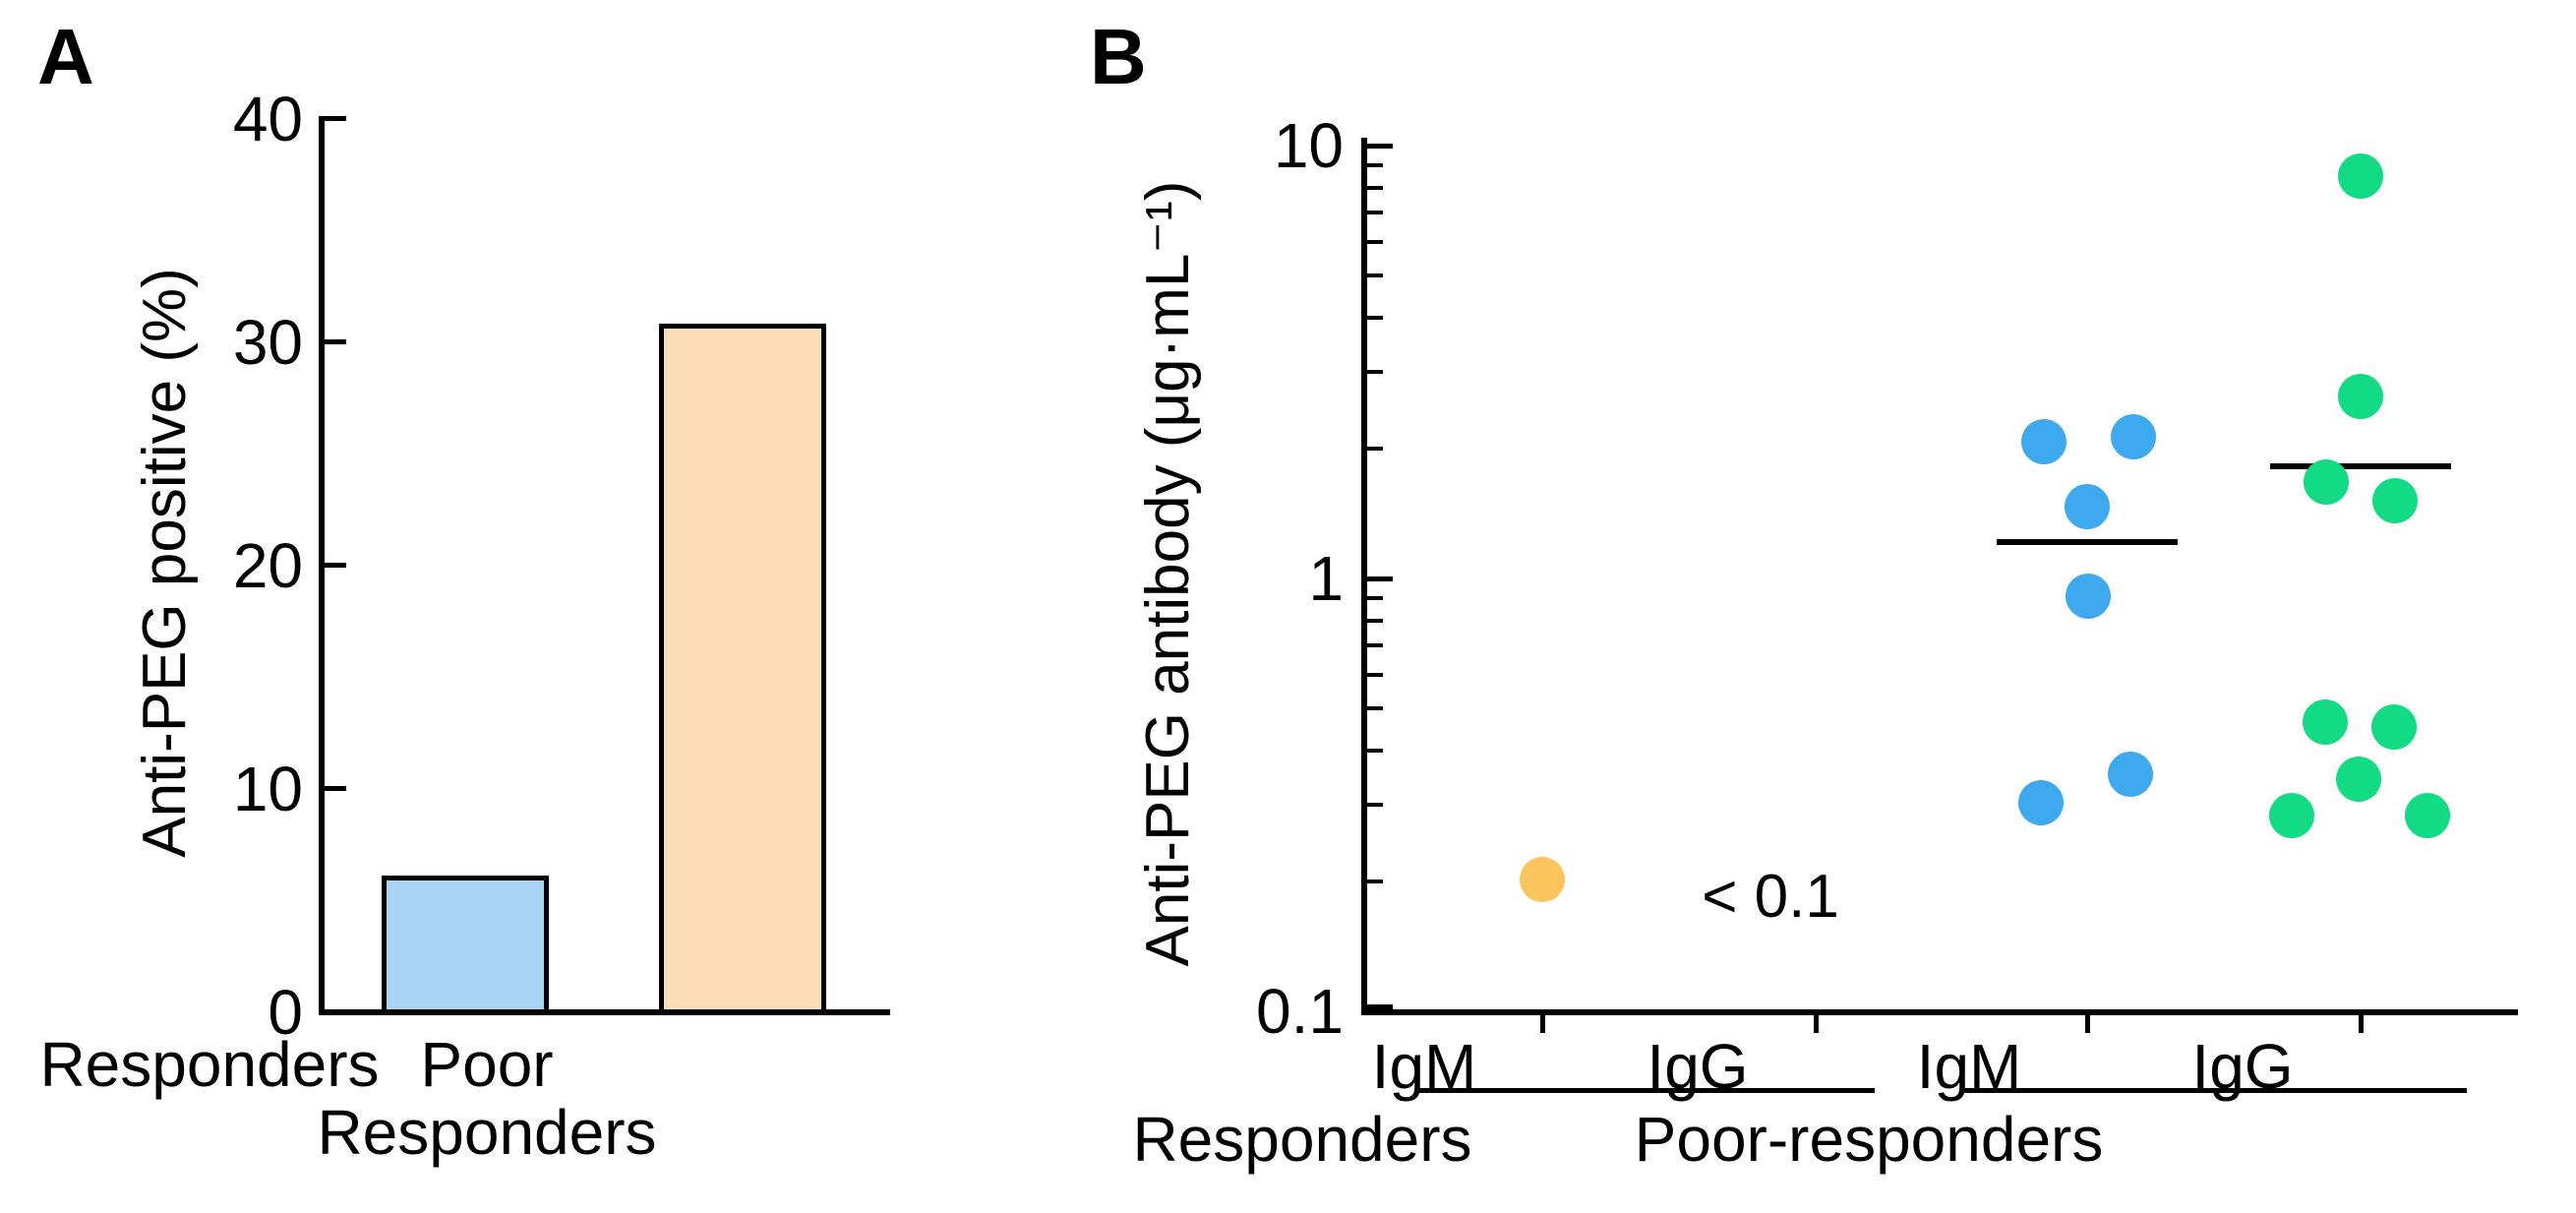 The image size is (2576, 1213). Describe the element at coordinates (267, 565) in the screenshot. I see `panel-a-y-tick-label: 20` at that location.